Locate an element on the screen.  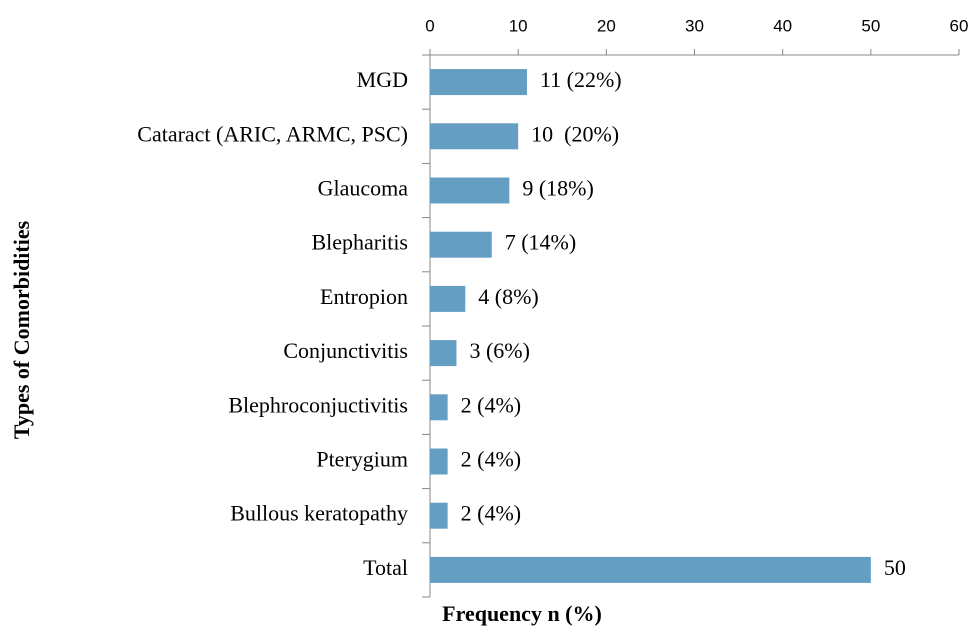
x-tick-label: 0 is located at coordinates (429, 25).